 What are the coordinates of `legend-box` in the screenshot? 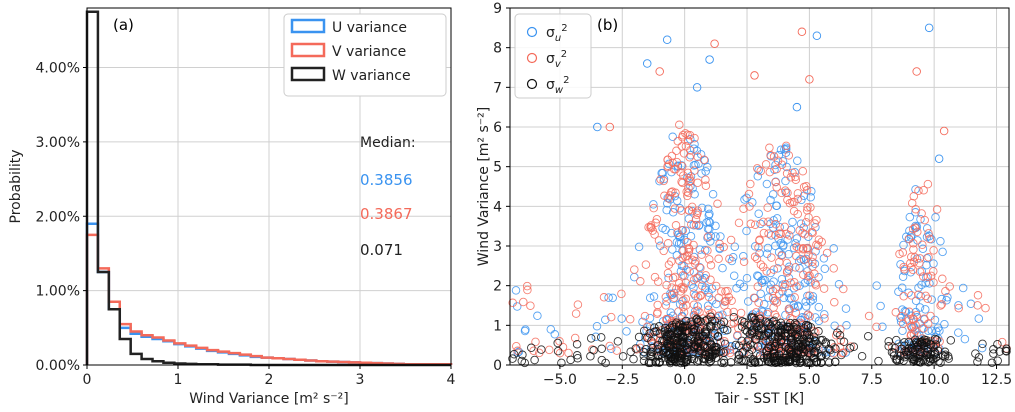 It's located at (553, 56).